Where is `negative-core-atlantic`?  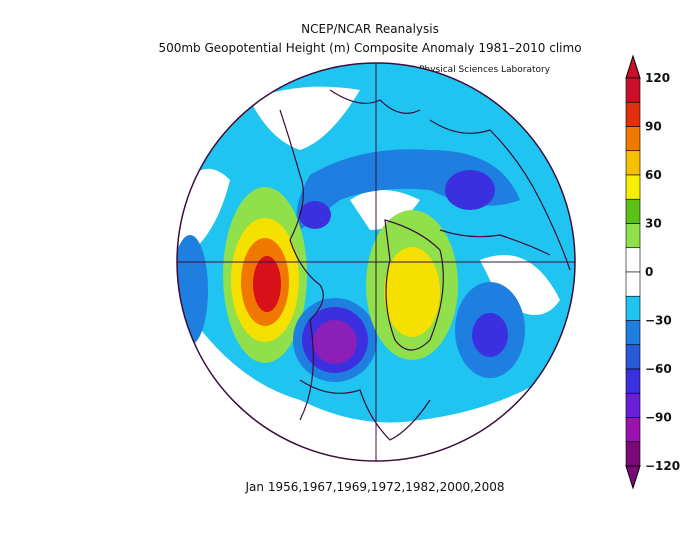 negative-core-atlantic is located at coordinates (490, 335).